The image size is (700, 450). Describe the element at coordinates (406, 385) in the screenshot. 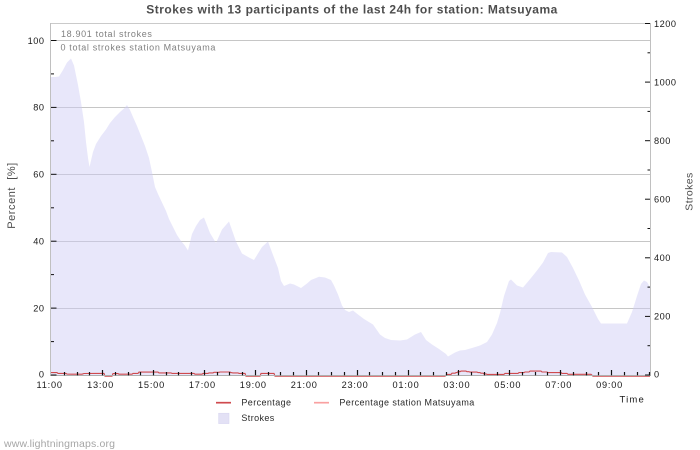

I see `svg-text: 01:00` at that location.